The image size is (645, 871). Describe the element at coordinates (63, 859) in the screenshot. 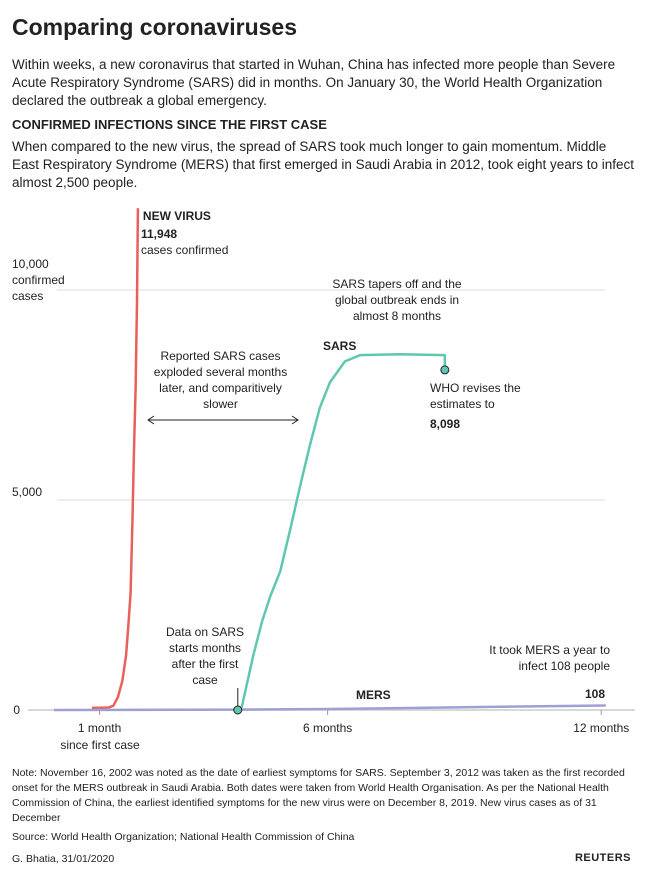

I see `byline: G. Bhatia, 31/01/2020` at that location.